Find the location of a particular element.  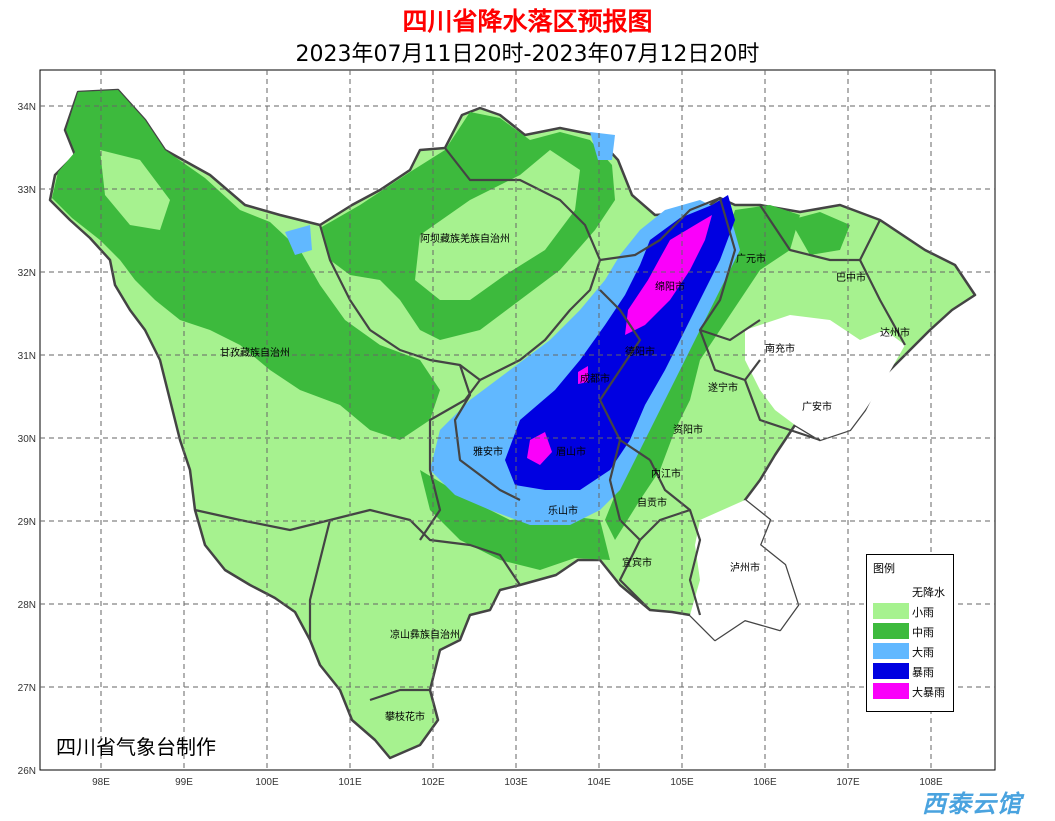

region-label-panzhihua: 攀枝花市 is located at coordinates (405, 716).